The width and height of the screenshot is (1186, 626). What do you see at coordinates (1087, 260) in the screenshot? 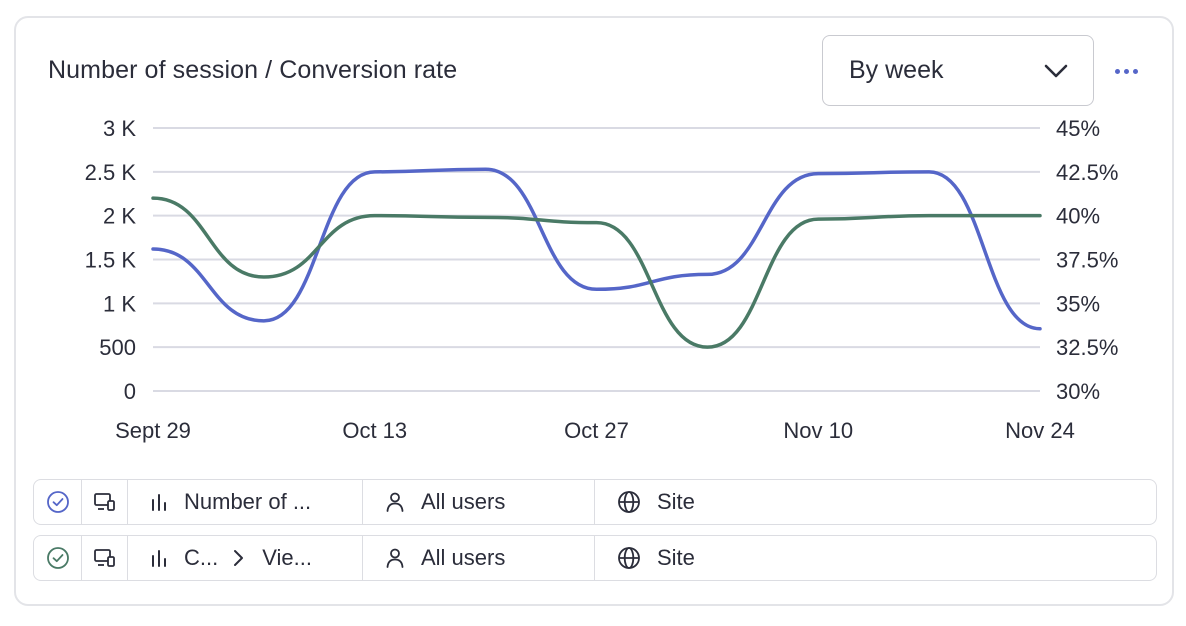
I see `y-right-tick-label: 37.5%` at bounding box center [1087, 260].